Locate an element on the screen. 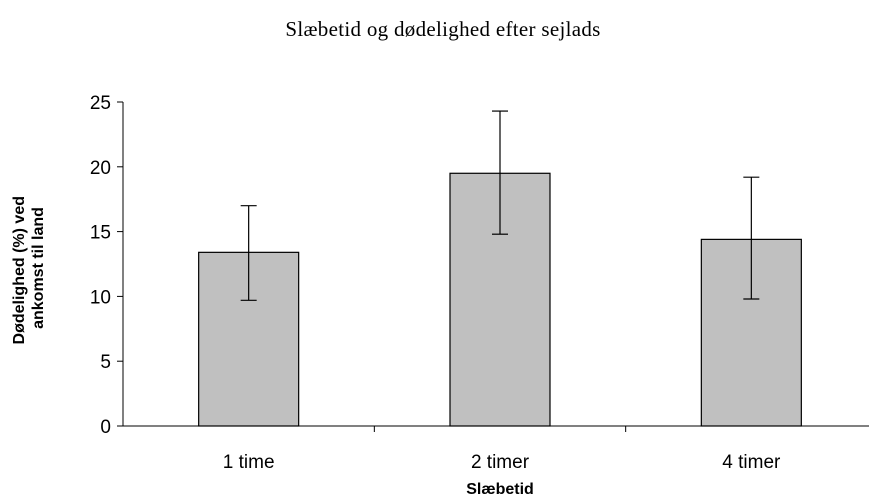  bar is located at coordinates (751, 332).